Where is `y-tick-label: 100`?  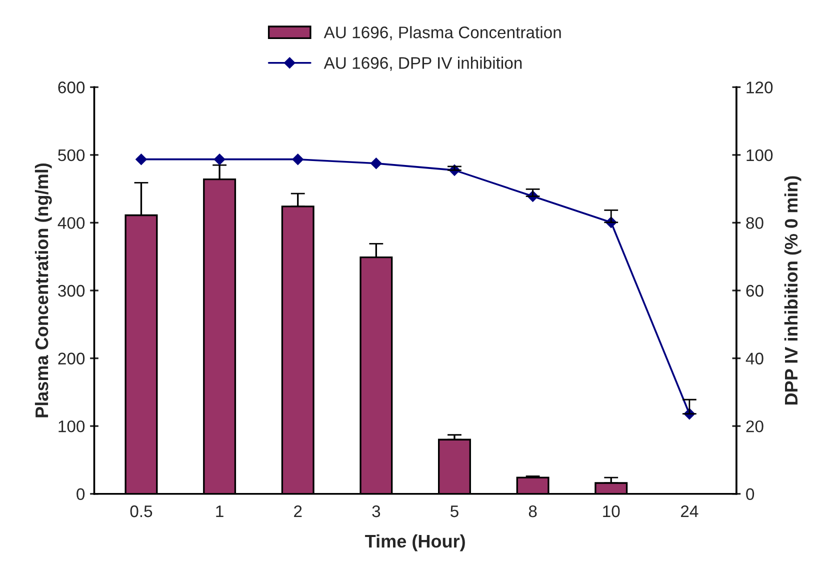
y-tick-label: 100 is located at coordinates (71, 426).